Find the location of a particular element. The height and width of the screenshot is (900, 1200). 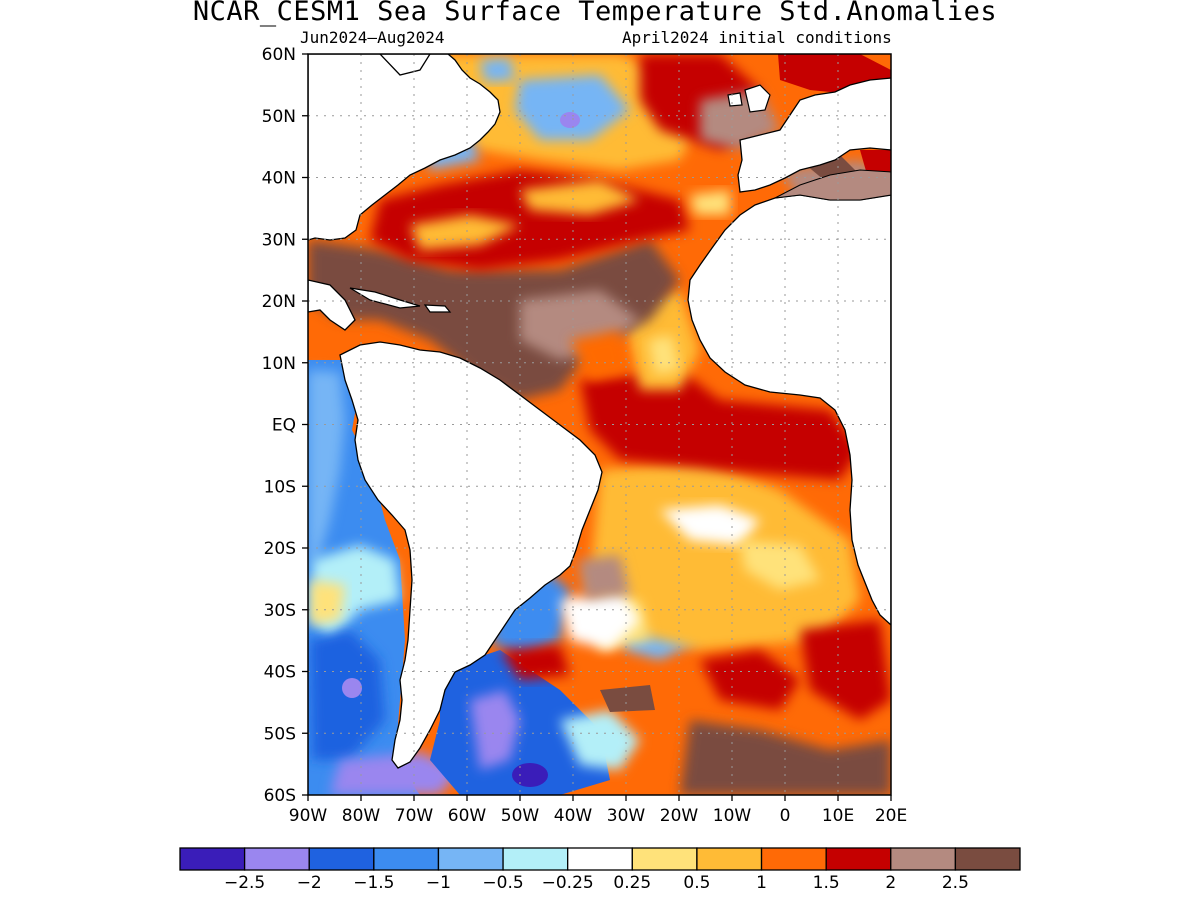

lat-label: 40N is located at coordinates (279, 179).